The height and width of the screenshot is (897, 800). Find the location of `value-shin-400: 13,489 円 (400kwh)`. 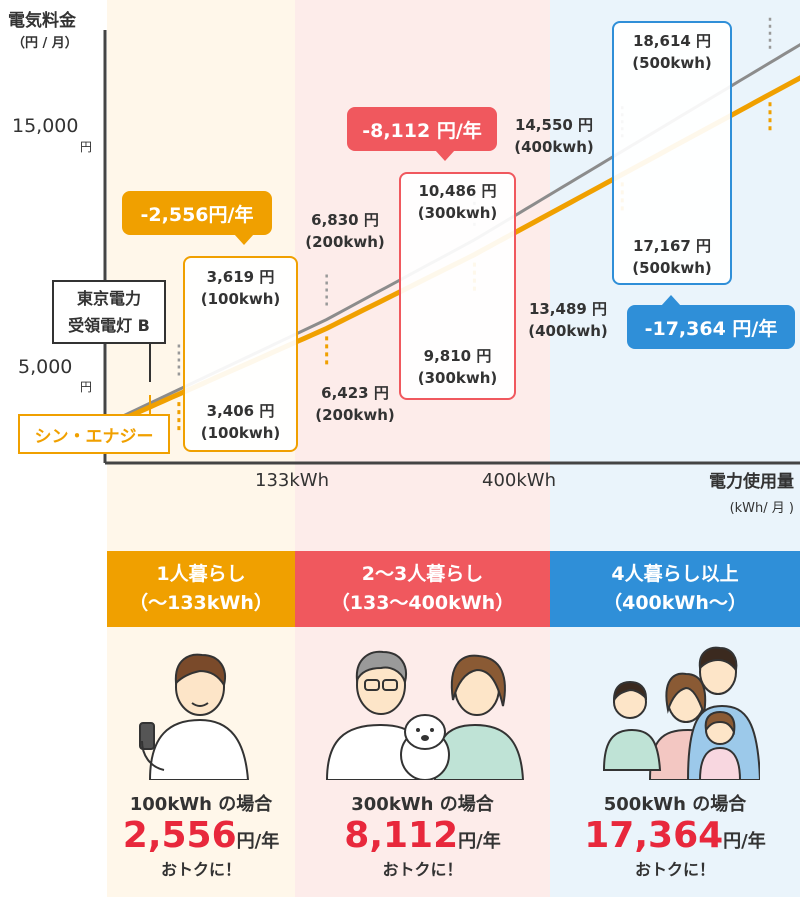

value-shin-400: 13,489 円 (400kwh) is located at coordinates (568, 320).